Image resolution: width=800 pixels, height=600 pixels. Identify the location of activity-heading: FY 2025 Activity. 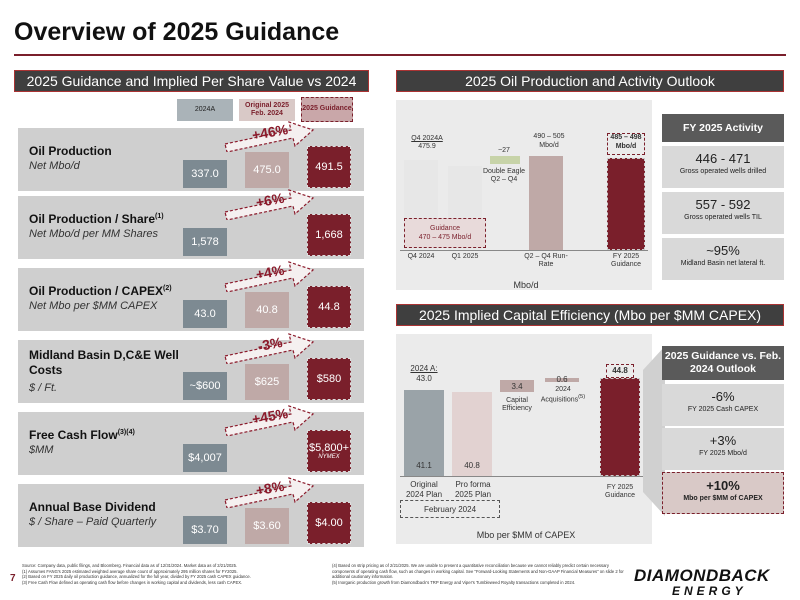
(723, 128).